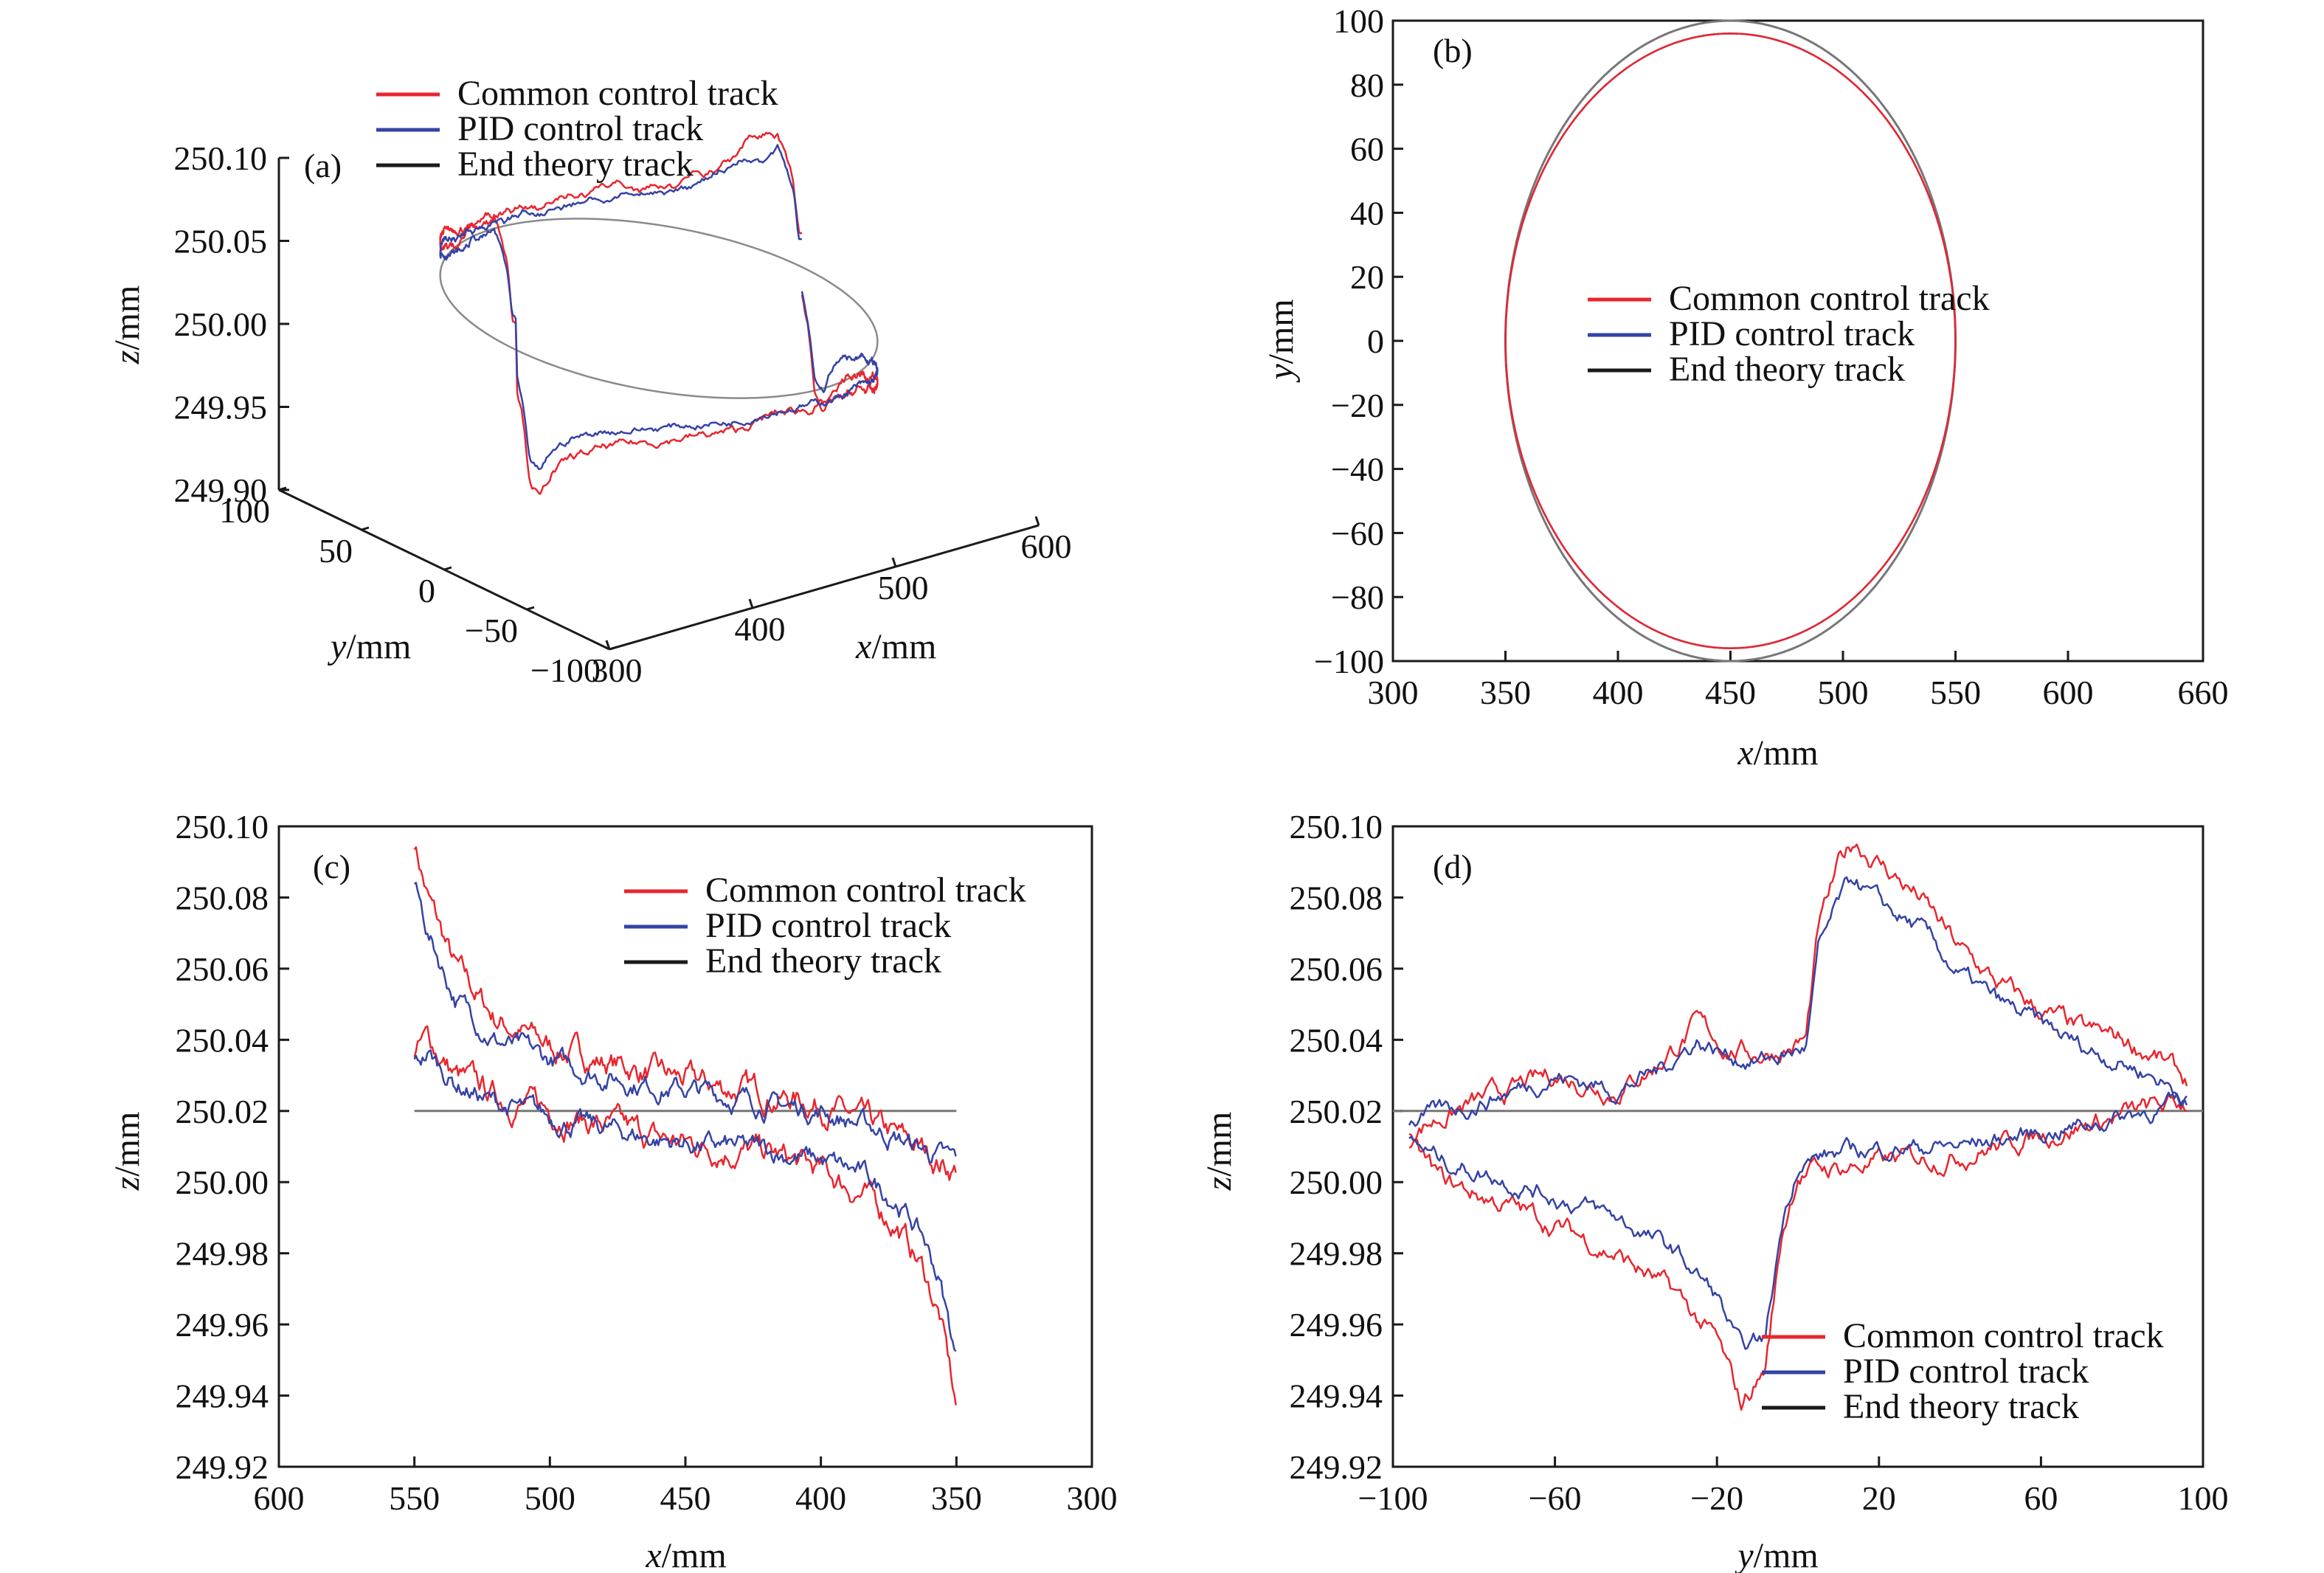 The width and height of the screenshot is (2324, 1573). Describe the element at coordinates (1367, 213) in the screenshot. I see `panel-b-y-tick-label-3: 40` at that location.